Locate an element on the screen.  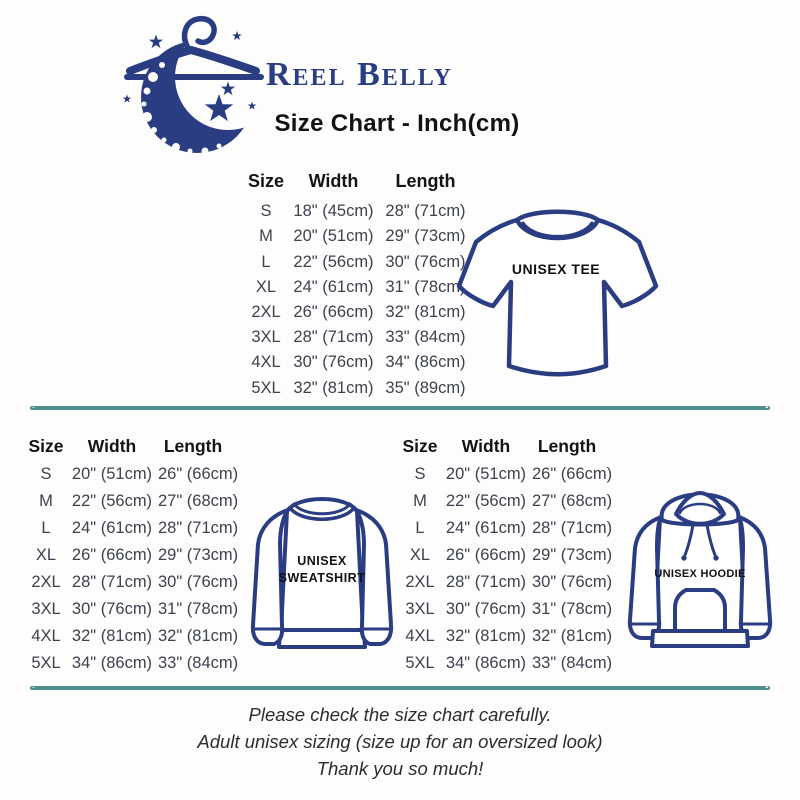
table-cell: 35" (89cm) is located at coordinates (425, 387).